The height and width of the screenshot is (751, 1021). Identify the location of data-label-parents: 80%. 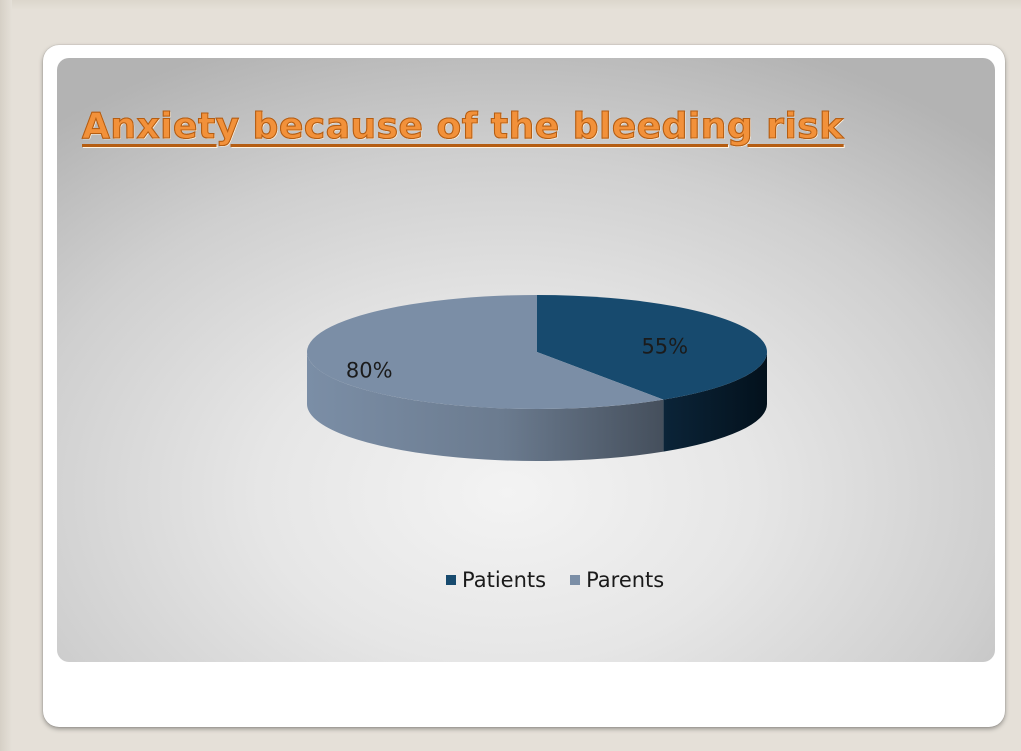
(369, 370).